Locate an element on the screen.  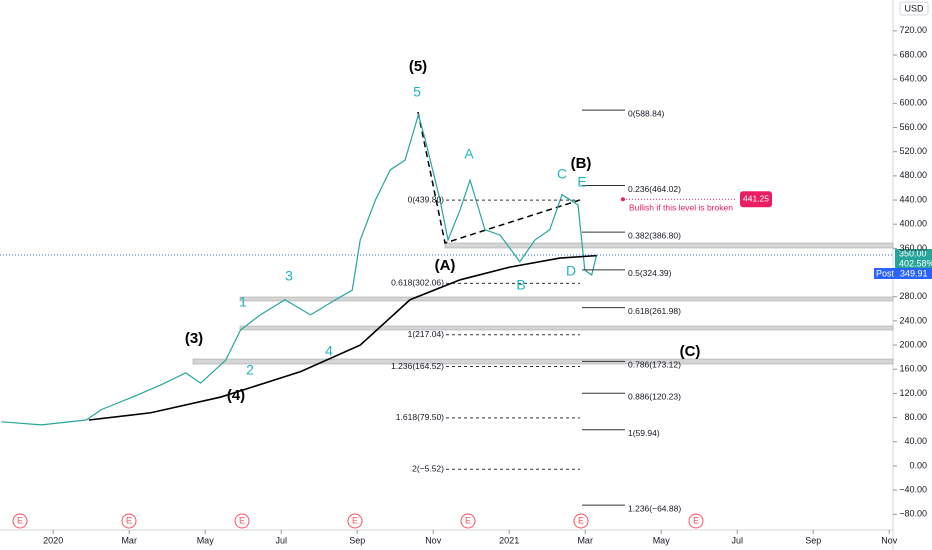
x-tick-label: 2020 is located at coordinates (53, 540).